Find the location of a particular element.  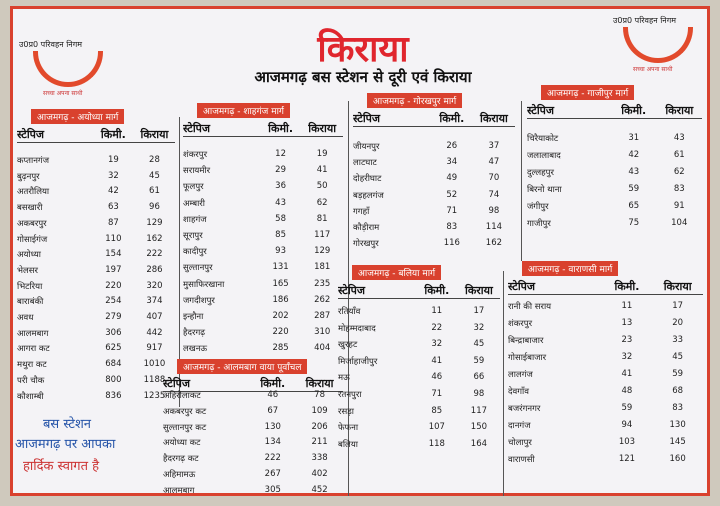

distance-km: 52 is located at coordinates (452, 194).